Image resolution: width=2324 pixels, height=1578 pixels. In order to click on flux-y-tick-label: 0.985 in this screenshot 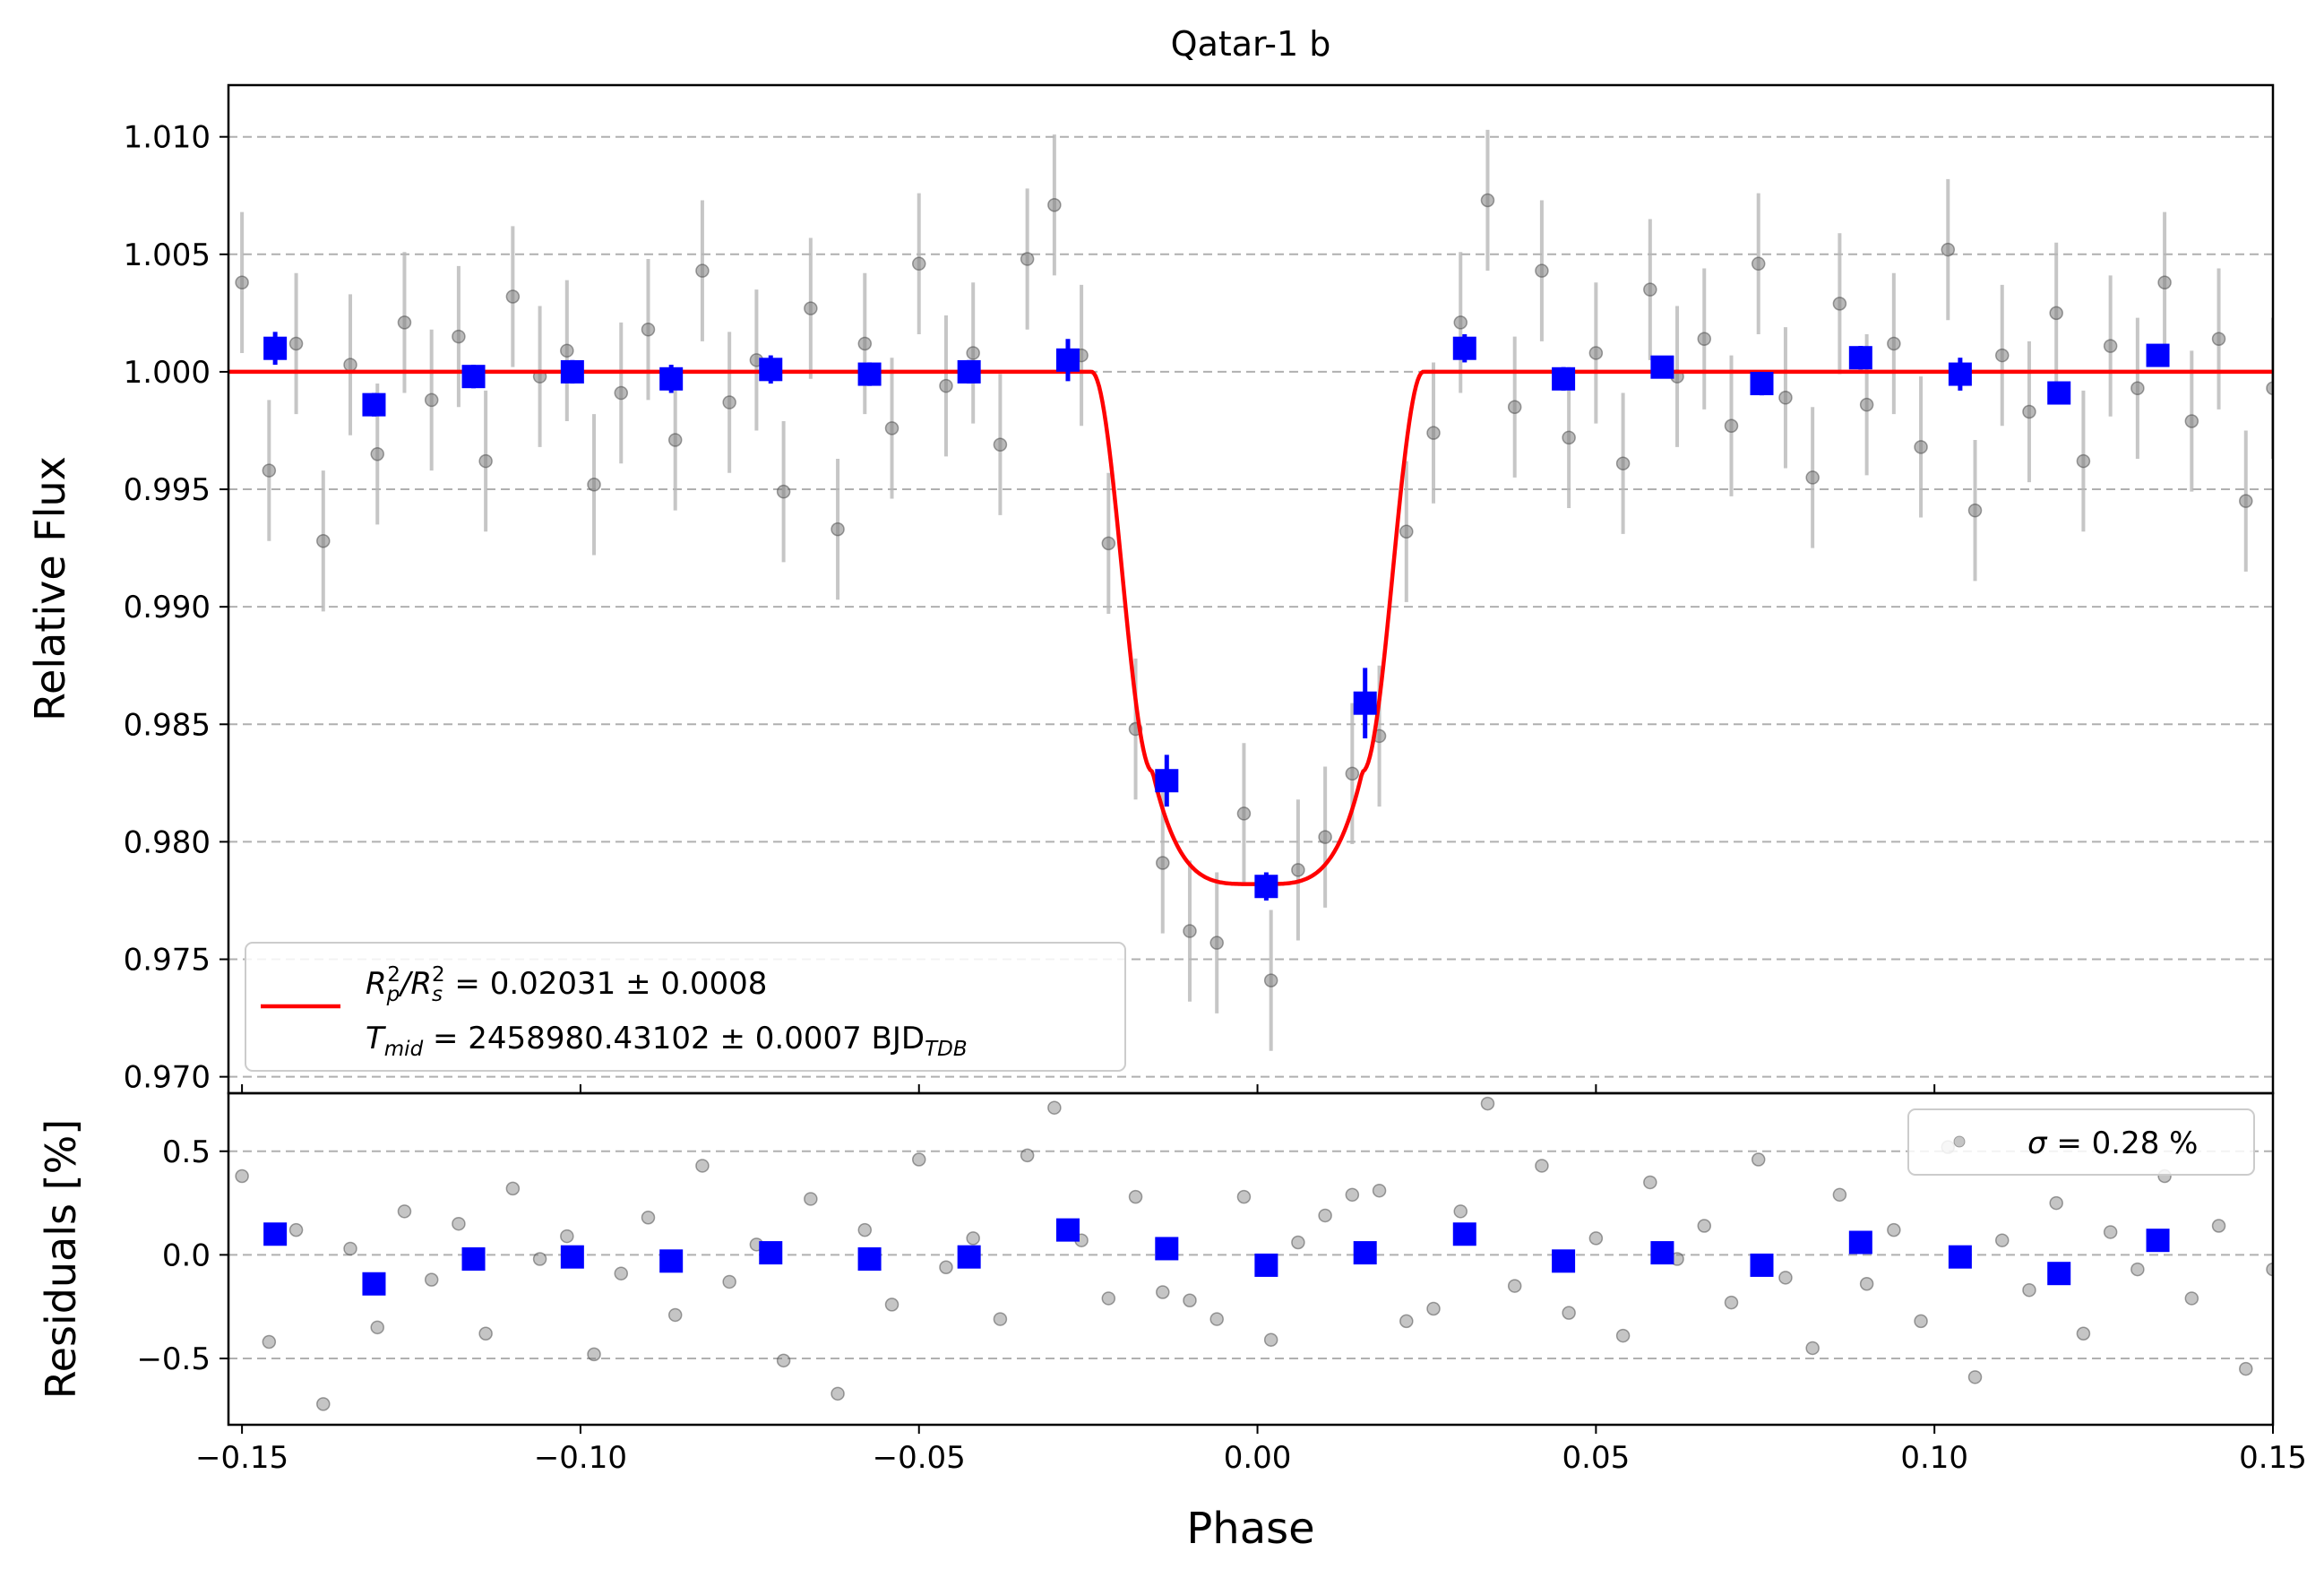, I will do `click(167, 725)`.